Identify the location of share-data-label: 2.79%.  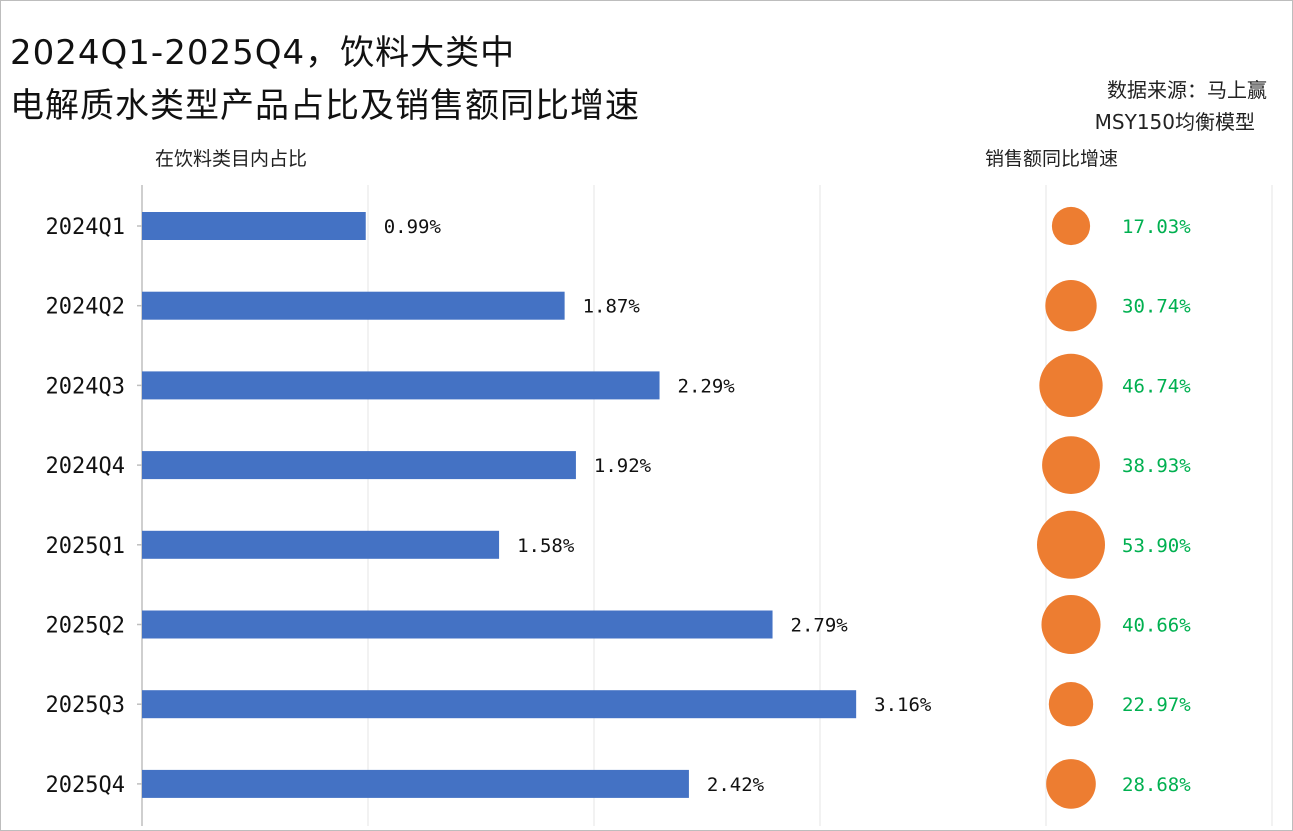
(820, 626).